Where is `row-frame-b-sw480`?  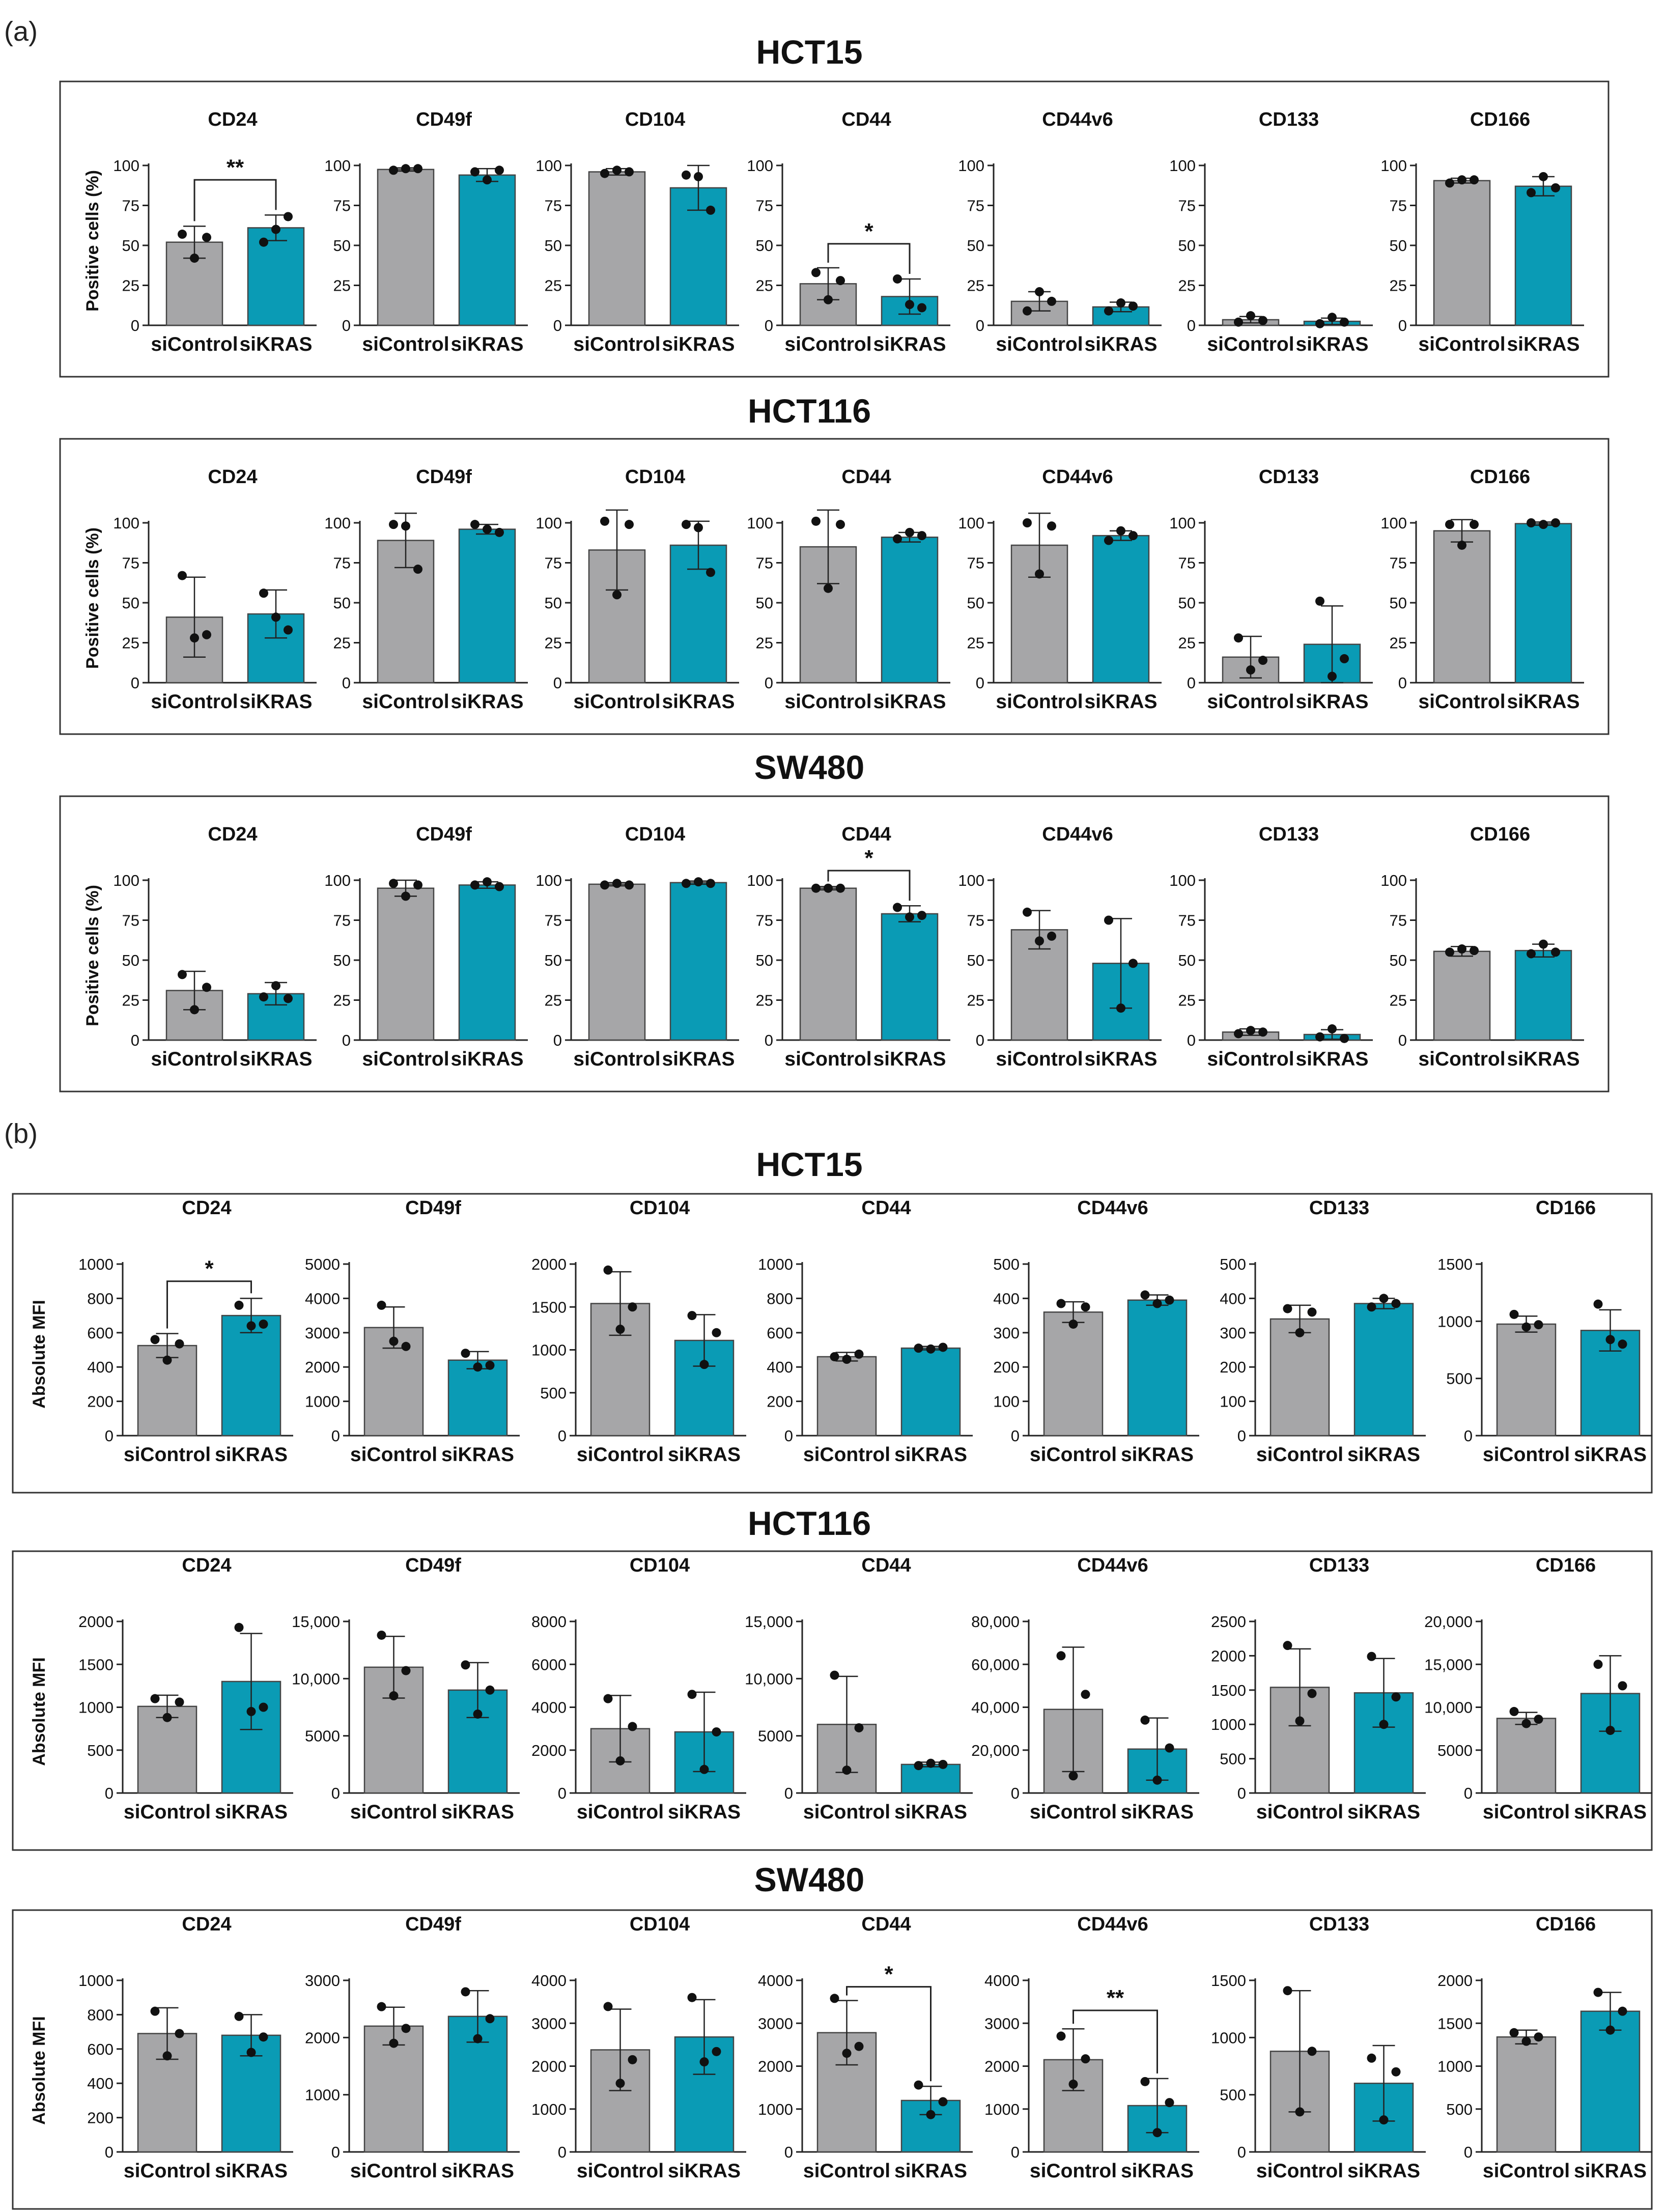
row-frame-b-sw480 is located at coordinates (833, 2059).